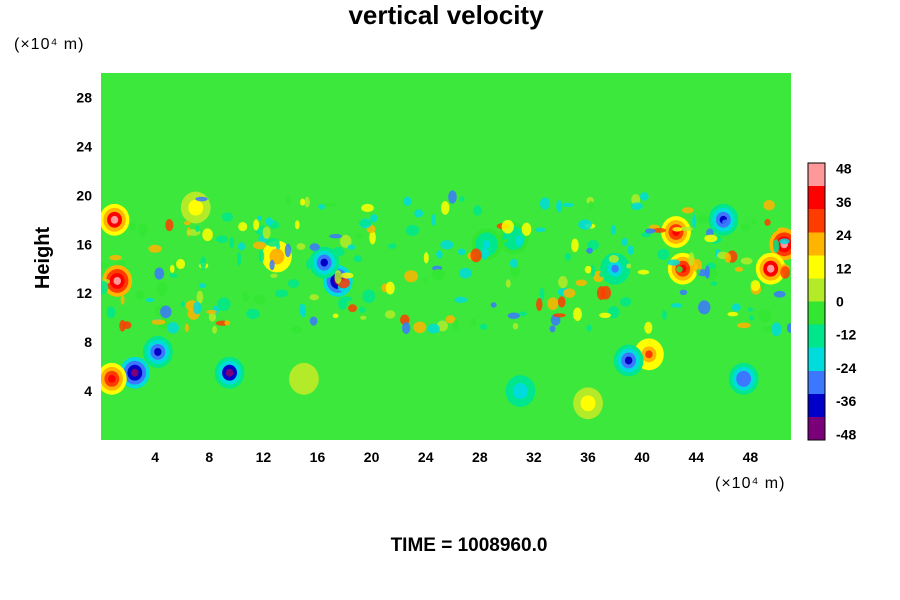 This screenshot has height=600, width=900. What do you see at coordinates (372, 457) in the screenshot?
I see `x-tick-label: 20` at bounding box center [372, 457].